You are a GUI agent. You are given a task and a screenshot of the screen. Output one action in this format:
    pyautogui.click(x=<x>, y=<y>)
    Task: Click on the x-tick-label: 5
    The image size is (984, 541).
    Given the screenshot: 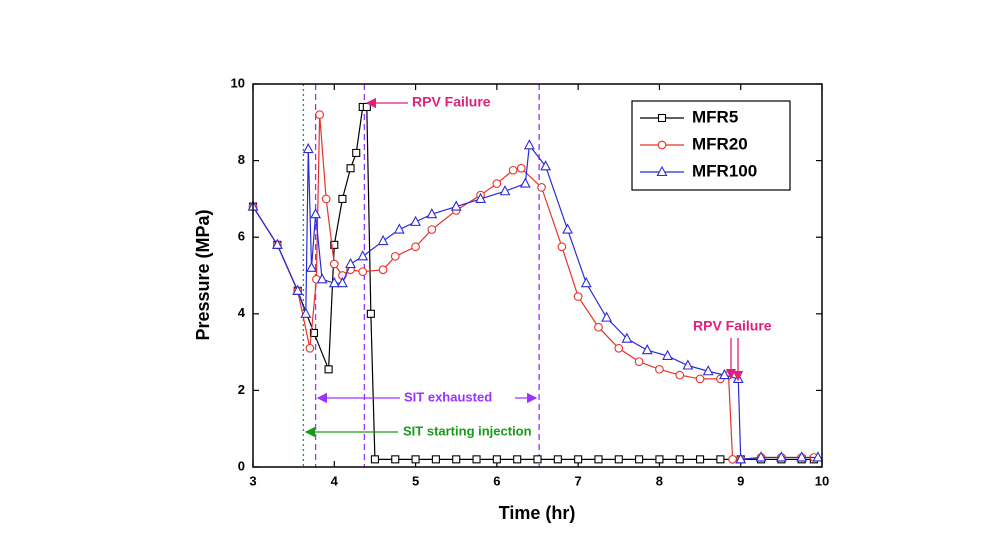 What is the action you would take?
    pyautogui.click(x=415, y=480)
    